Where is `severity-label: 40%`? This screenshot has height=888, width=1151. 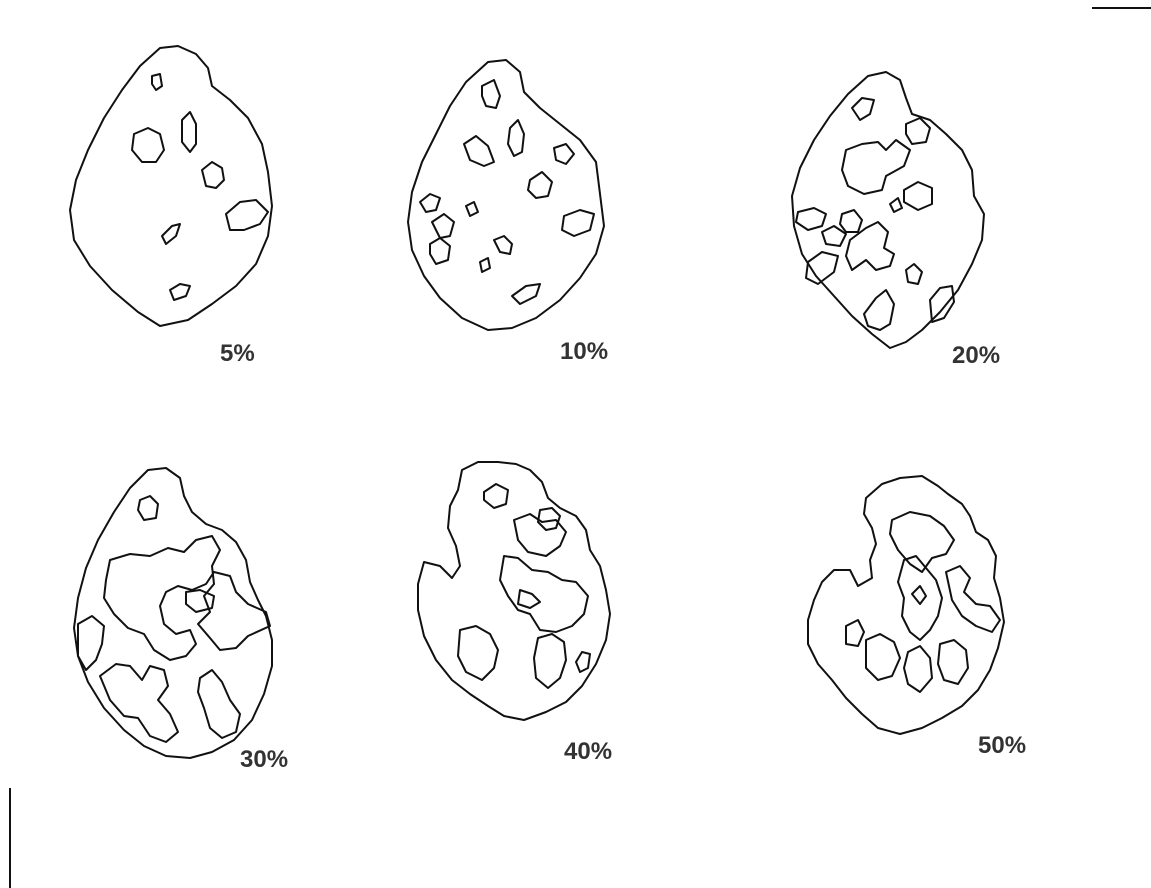 severity-label: 40% is located at coordinates (588, 751).